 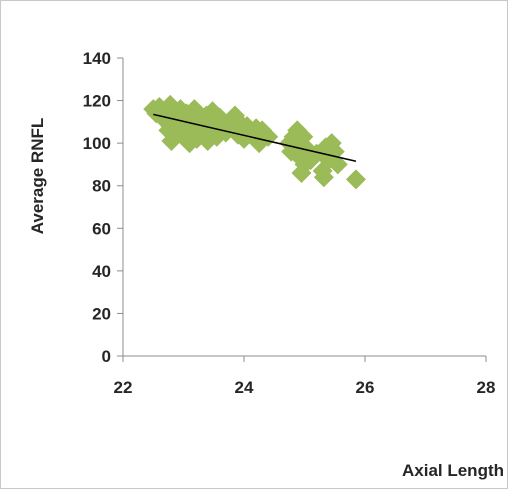 I want to click on y-tick-label: 60, so click(x=101, y=228).